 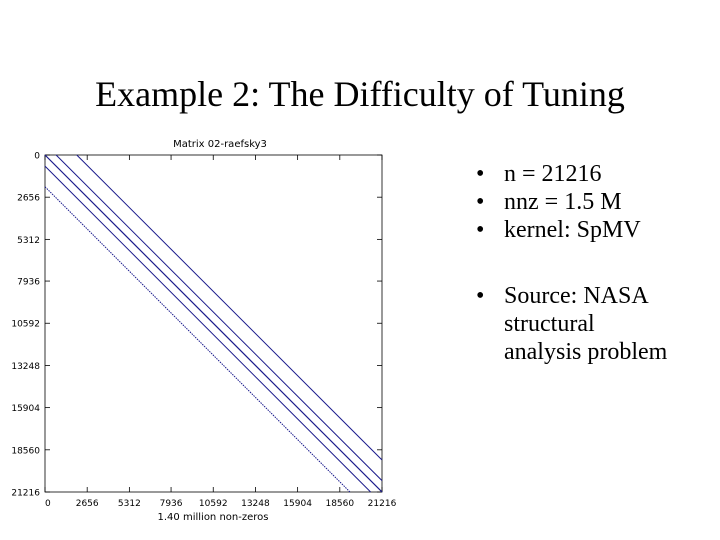 I want to click on y-tick-label: 21216, so click(x=25, y=494).